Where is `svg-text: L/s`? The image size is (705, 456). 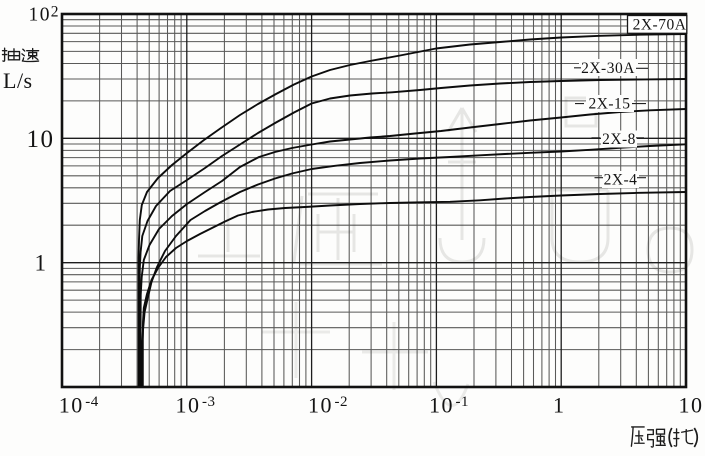 svg-text: L/s is located at coordinates (18, 80).